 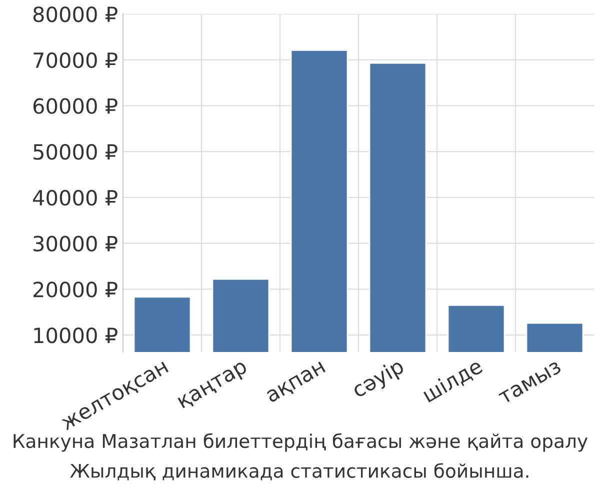 What do you see at coordinates (76, 335) in the screenshot?
I see `y-tick-label: 10000 ₽` at bounding box center [76, 335].